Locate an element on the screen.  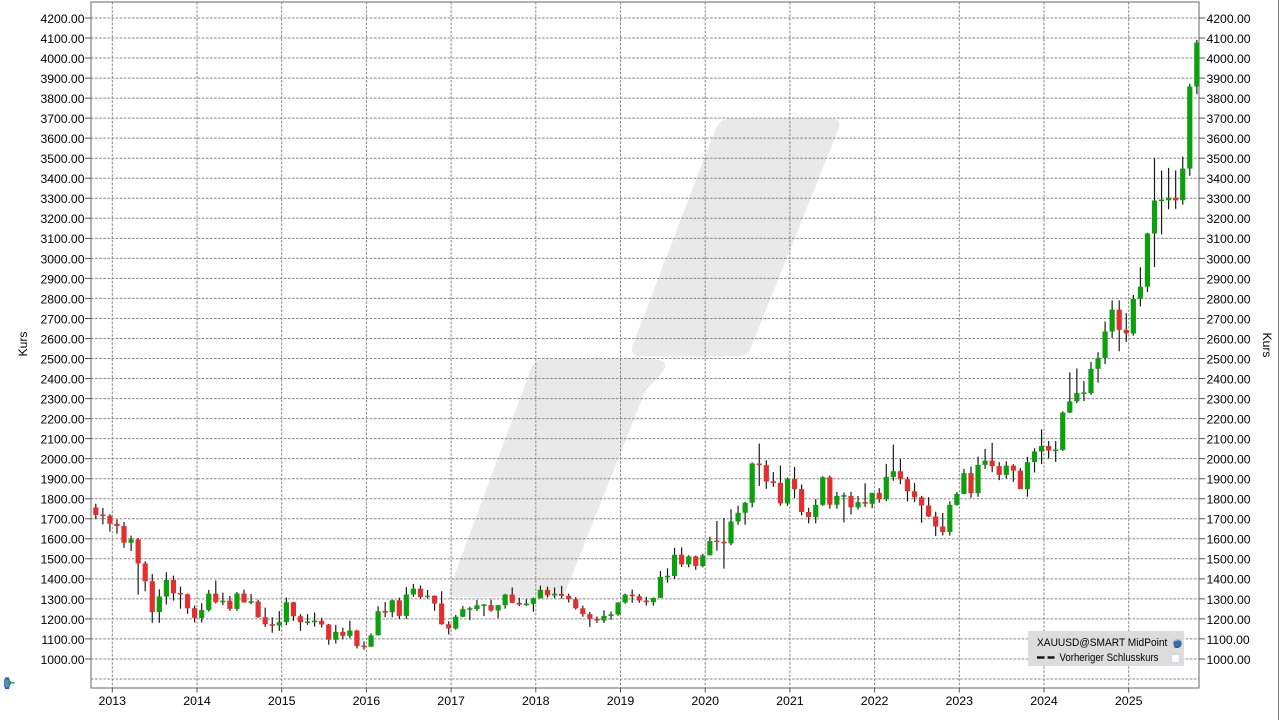
svg-text: XAUUSD@SMART MidPoint is located at coordinates (1102, 643).